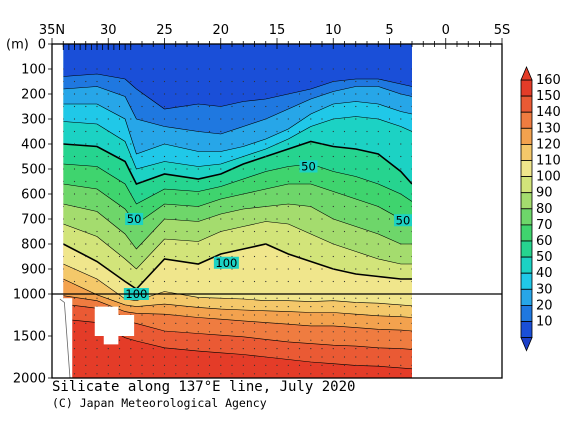 The height and width of the screenshot is (423, 570). I want to click on x-tick-label: 25, so click(164, 30).